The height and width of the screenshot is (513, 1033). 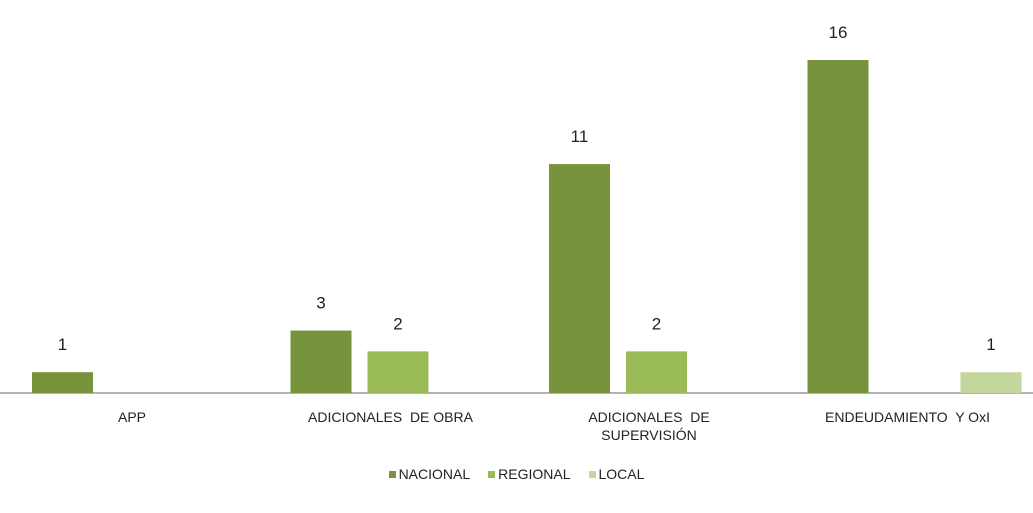 What do you see at coordinates (534, 474) in the screenshot?
I see `legend-label: REGIONAL` at bounding box center [534, 474].